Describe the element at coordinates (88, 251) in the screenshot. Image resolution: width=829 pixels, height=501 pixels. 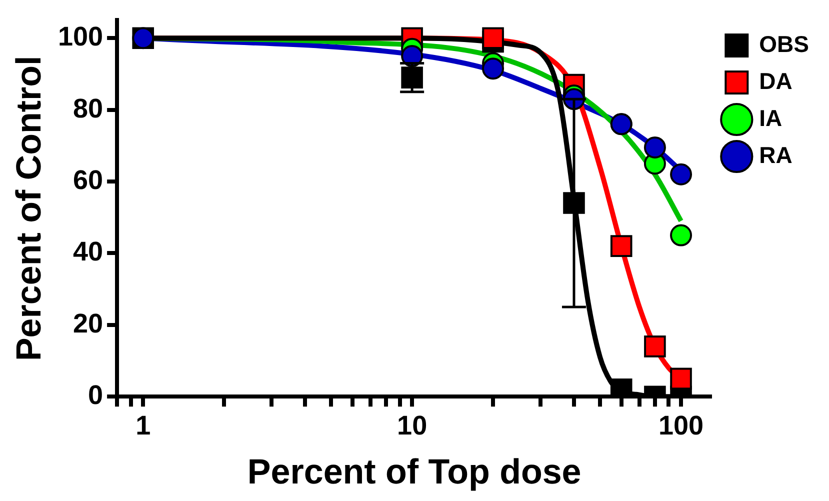
I see `y-tick-label: 40` at that location.